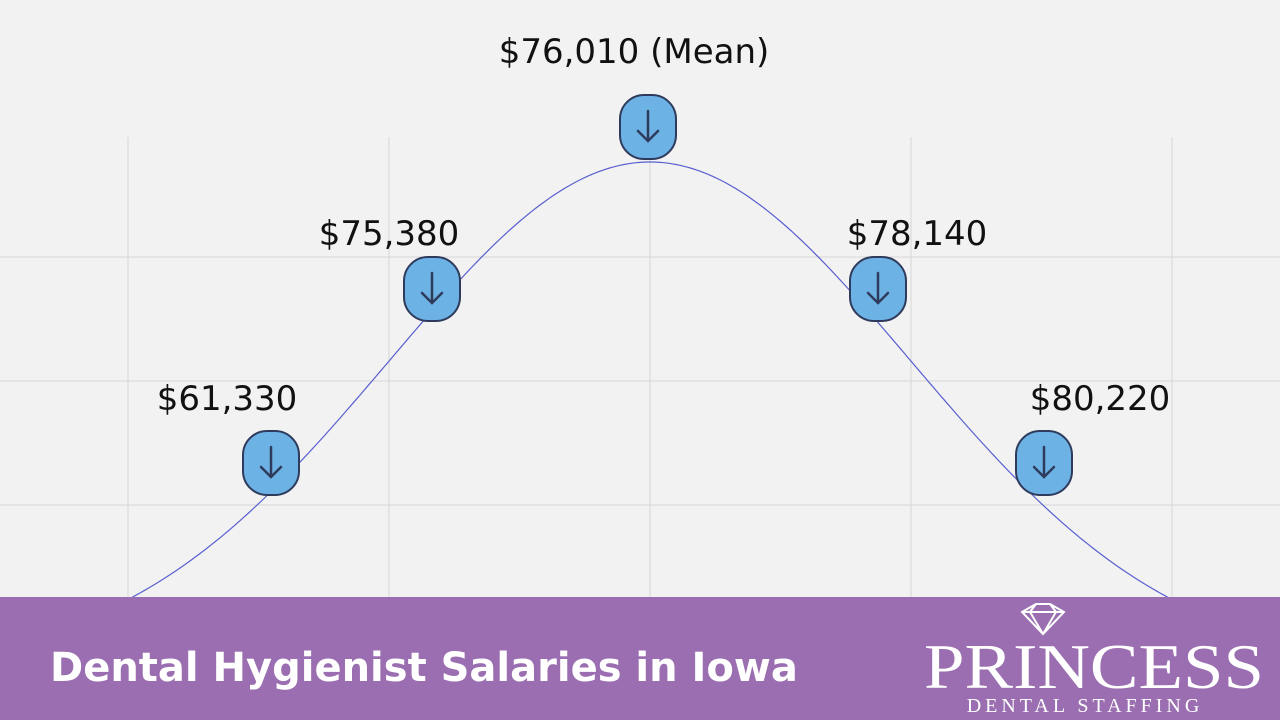  I want to click on logo: PRINCESS DENTAL STAFFING, so click(1094, 660).